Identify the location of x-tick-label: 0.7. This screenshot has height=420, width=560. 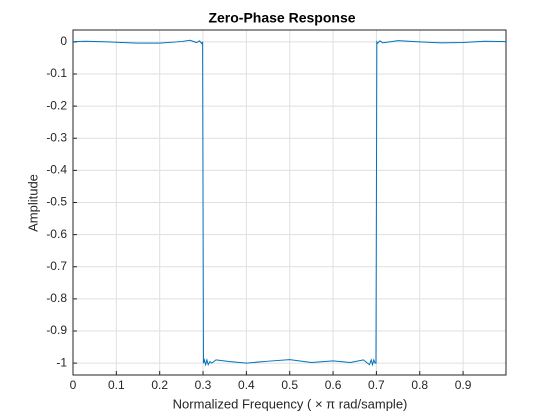
(376, 385).